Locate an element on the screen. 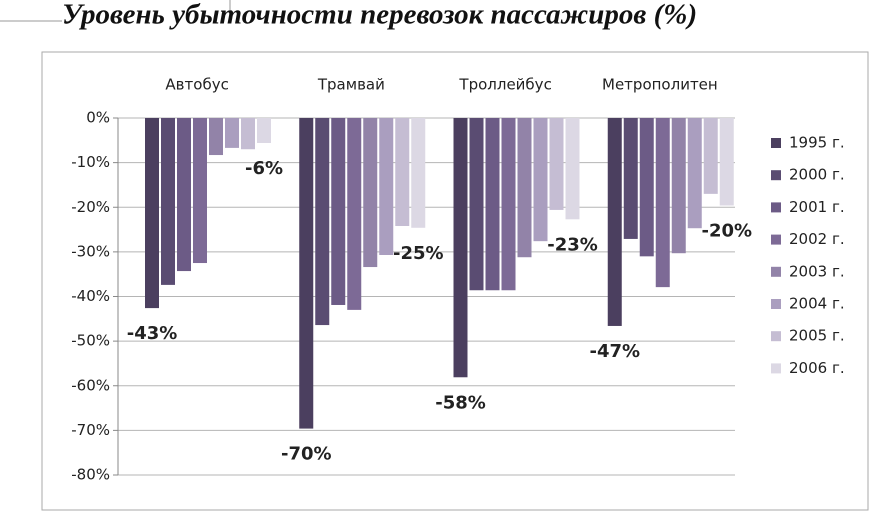 This screenshot has width=896, height=526. y-tick-label: 0% is located at coordinates (98, 118).